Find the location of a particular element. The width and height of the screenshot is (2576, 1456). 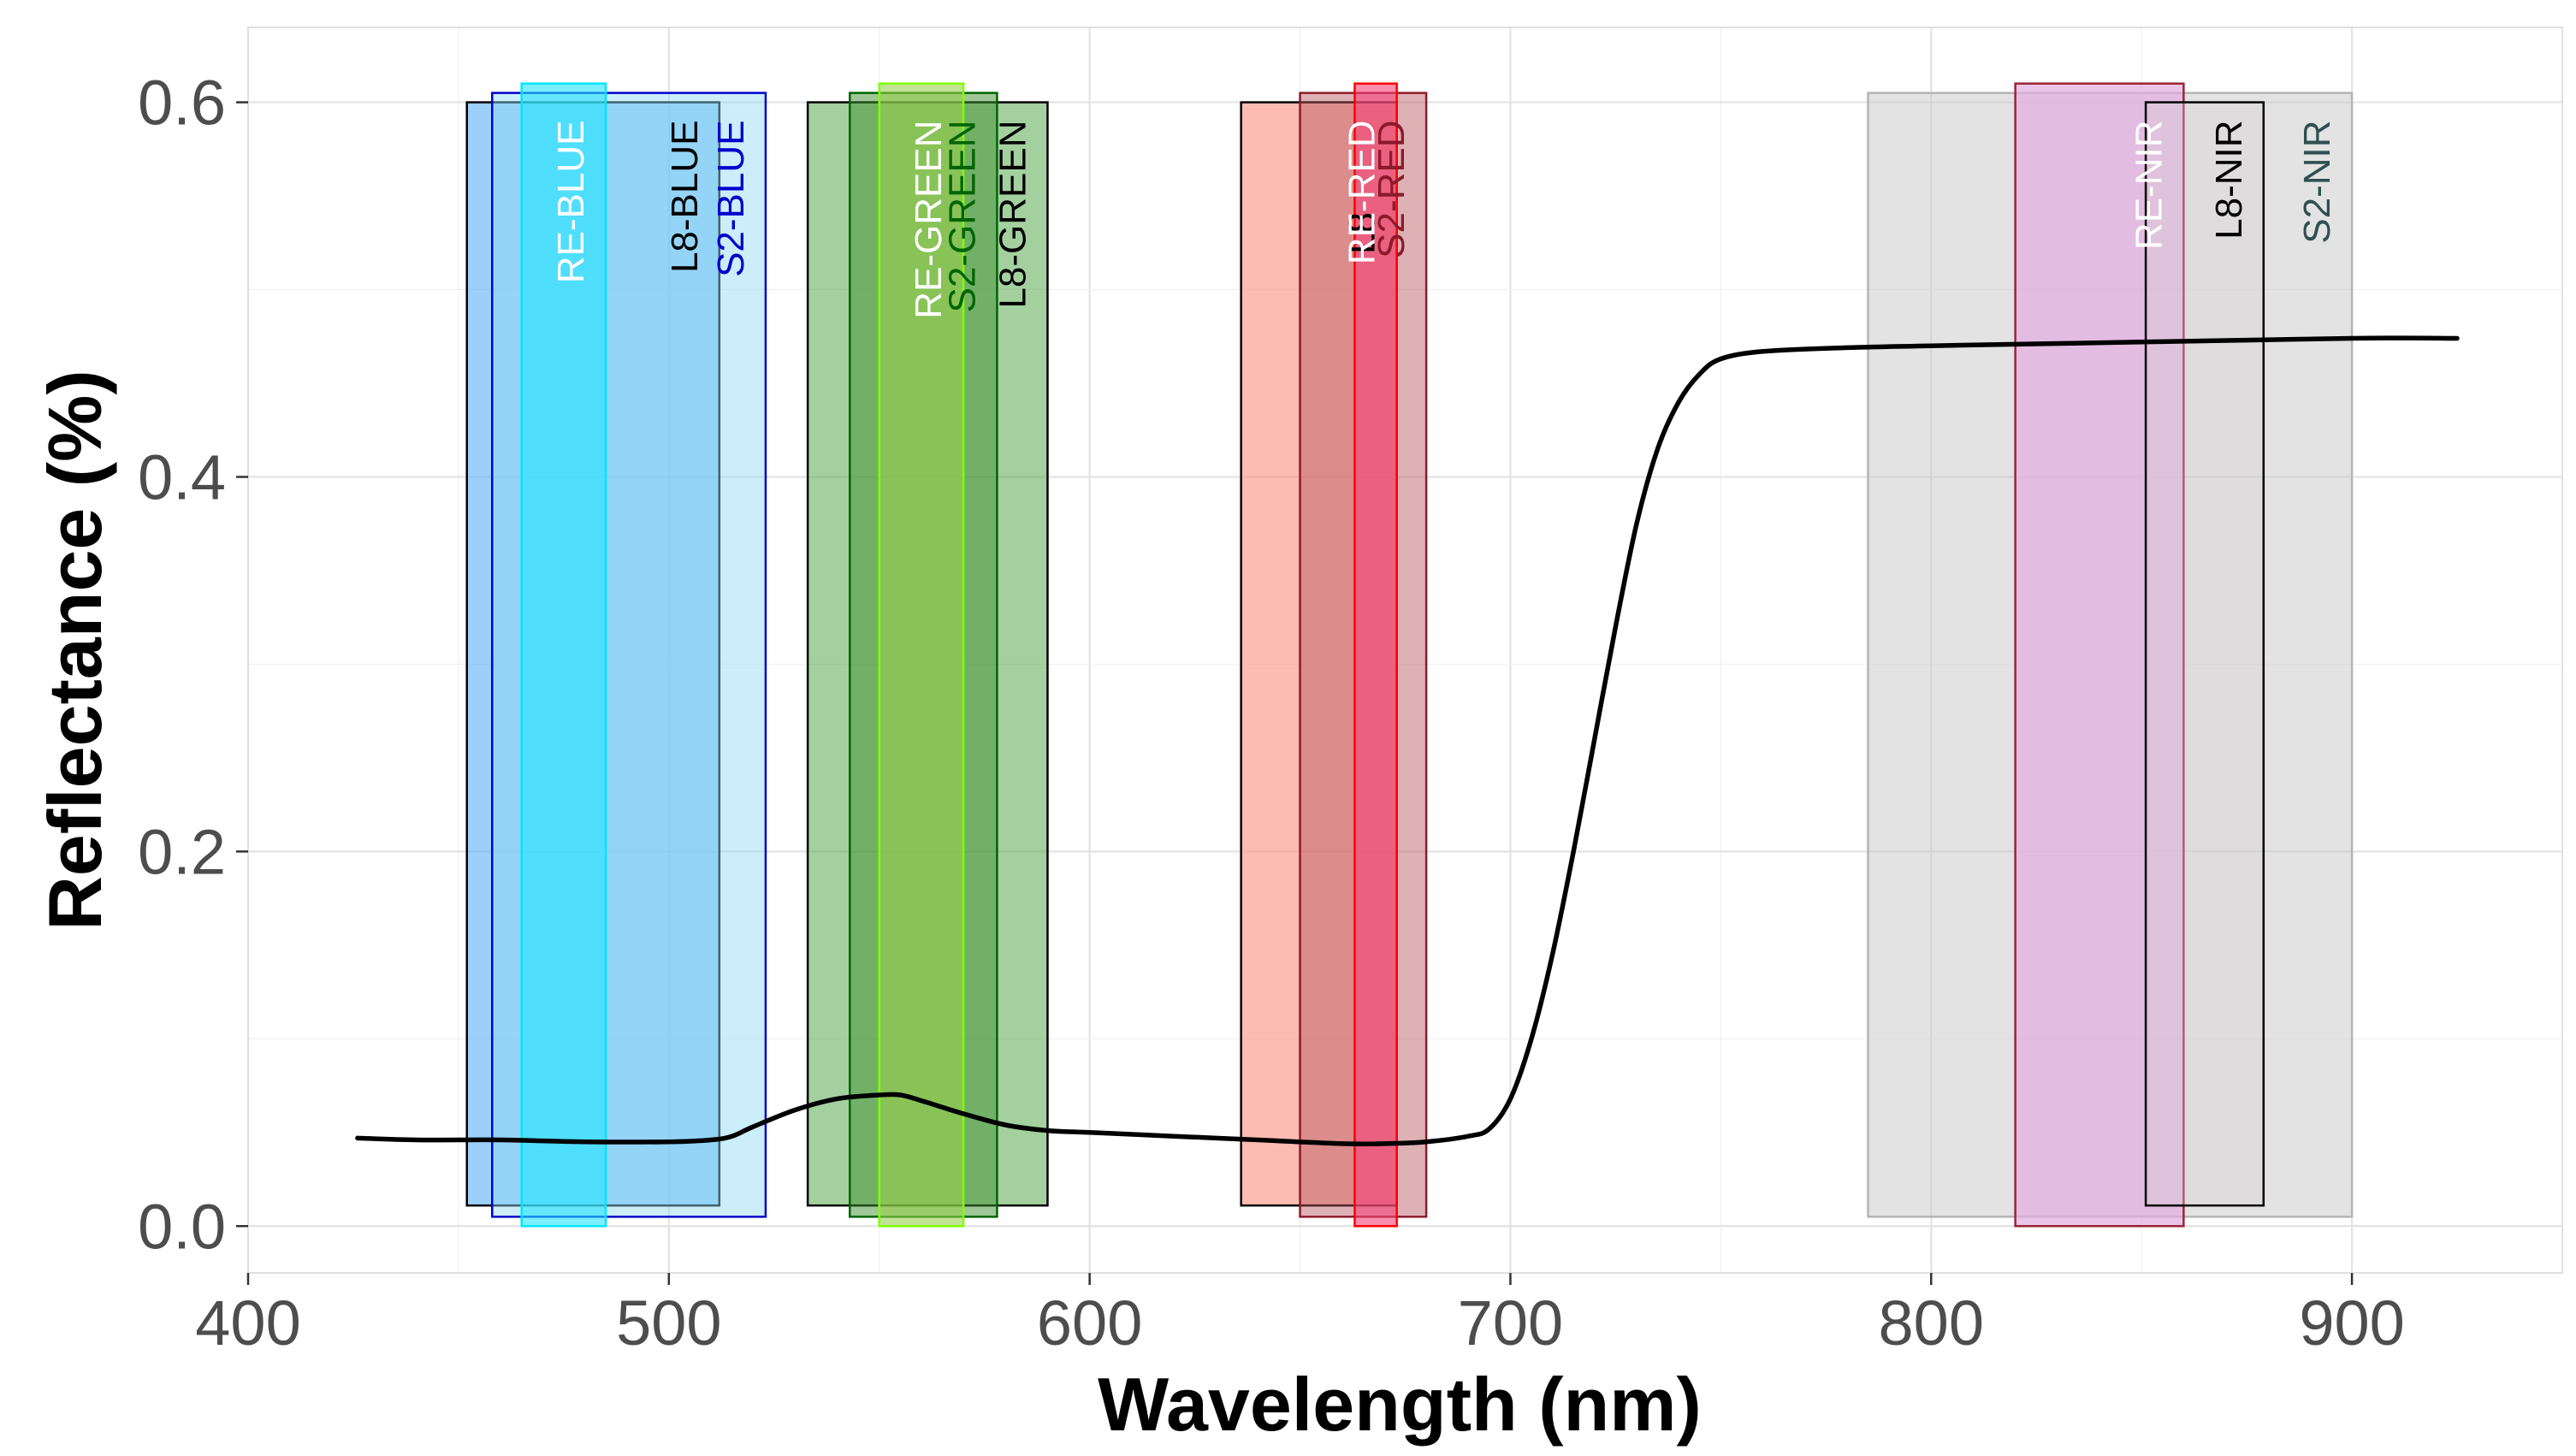

band-label-l8-blue: L8-BLUE is located at coordinates (685, 197).